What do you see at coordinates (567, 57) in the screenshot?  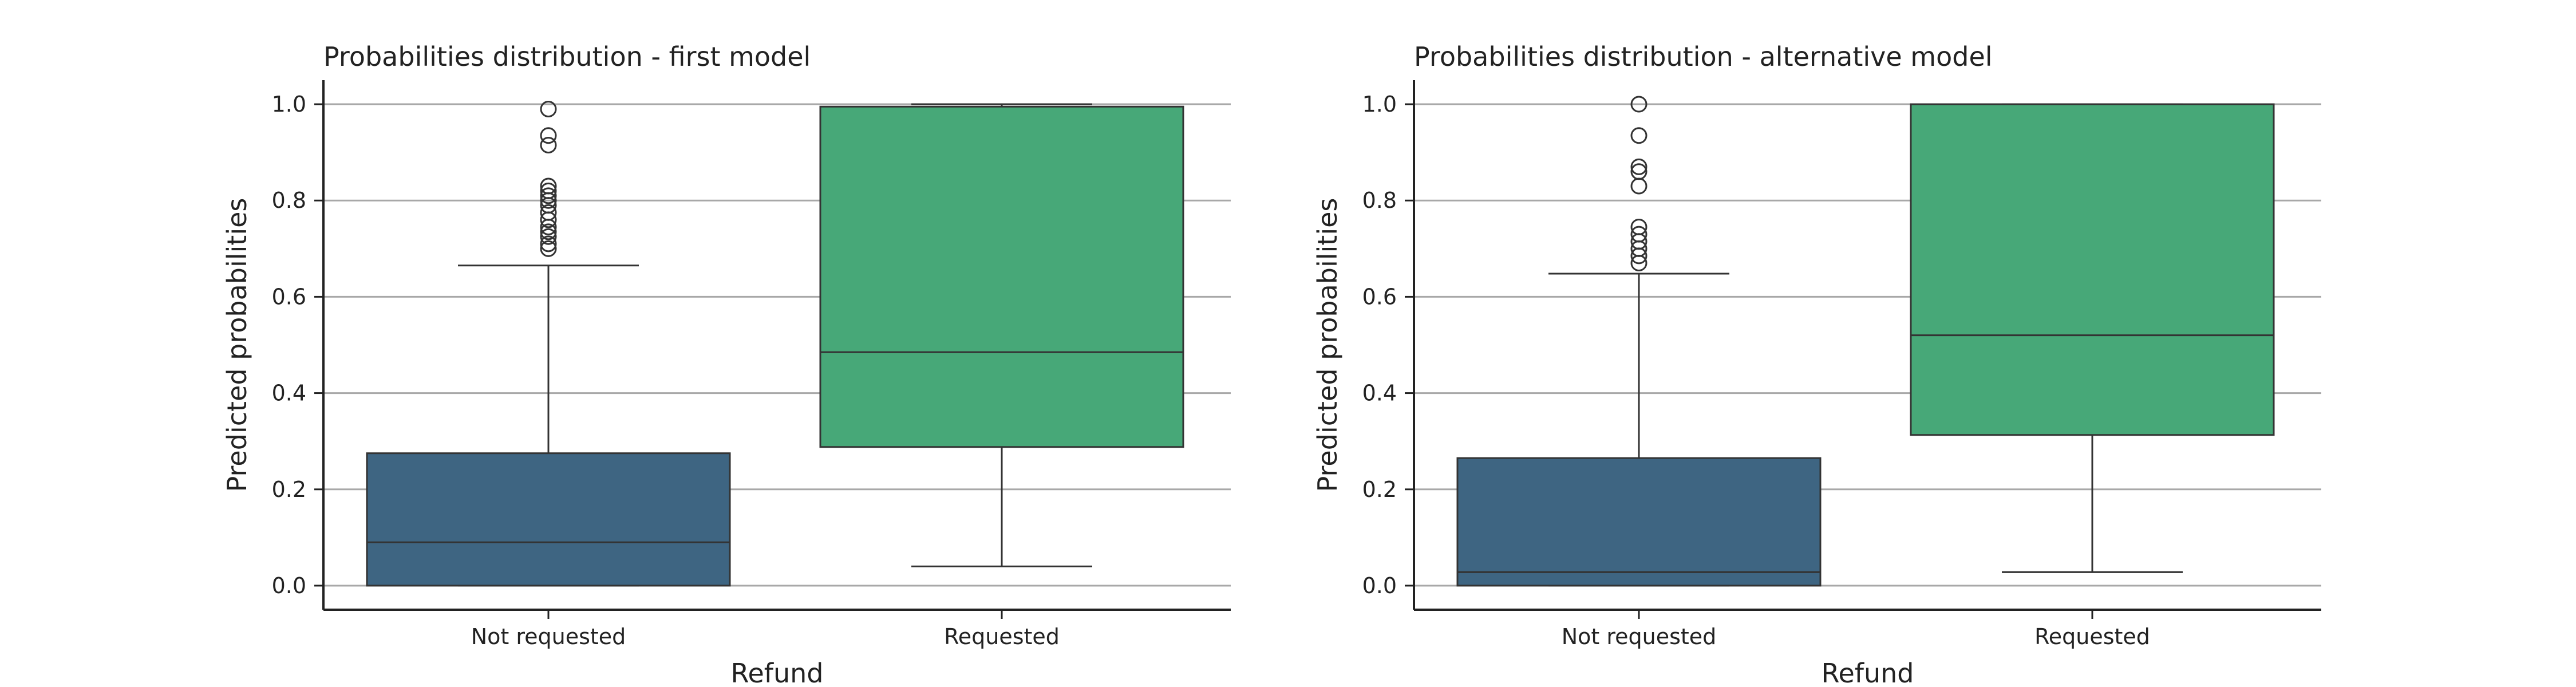 I see `chart-title: Probabilities distribution - first model` at bounding box center [567, 57].